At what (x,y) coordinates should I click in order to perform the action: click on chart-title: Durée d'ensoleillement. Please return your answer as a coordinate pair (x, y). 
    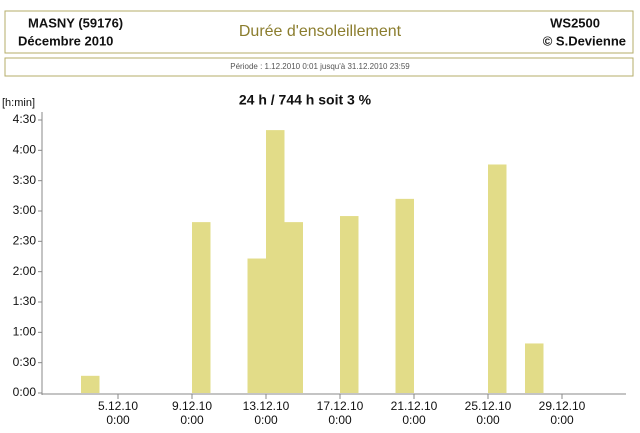
    Looking at the image, I should click on (320, 31).